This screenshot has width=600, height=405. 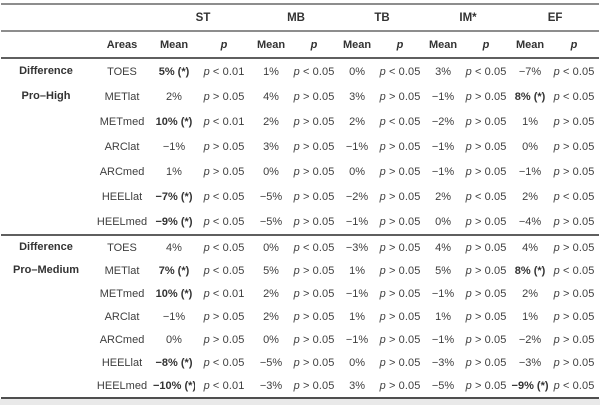 I want to click on mean-cell: 10% (*), so click(x=174, y=121).